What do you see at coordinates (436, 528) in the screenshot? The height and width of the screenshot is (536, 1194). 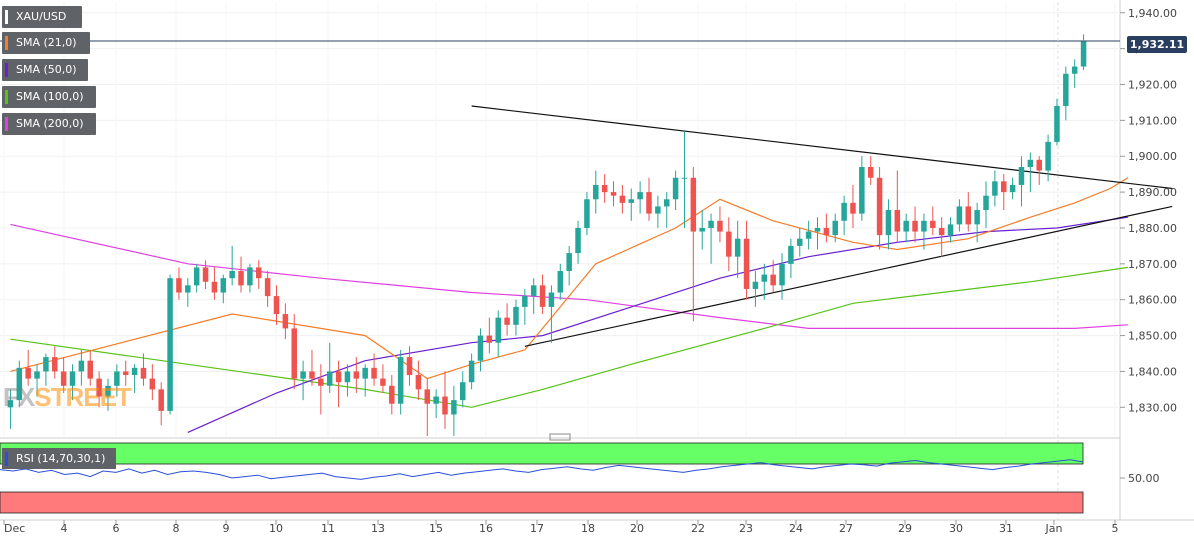 I see `time-tick-label: 15` at bounding box center [436, 528].